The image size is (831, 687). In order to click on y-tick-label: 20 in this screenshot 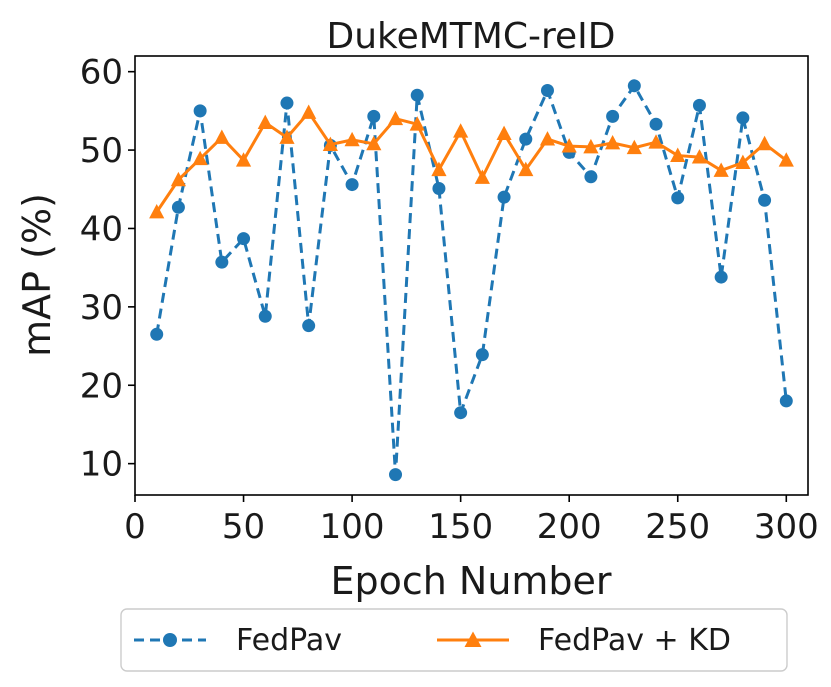, I will do `click(101, 386)`.